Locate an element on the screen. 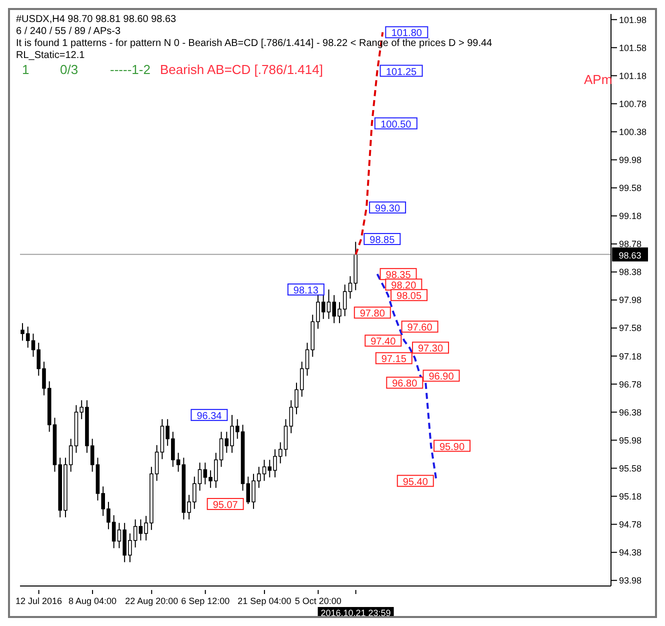 This screenshot has width=665, height=626. y-tick-label: 98.38 is located at coordinates (630, 272).